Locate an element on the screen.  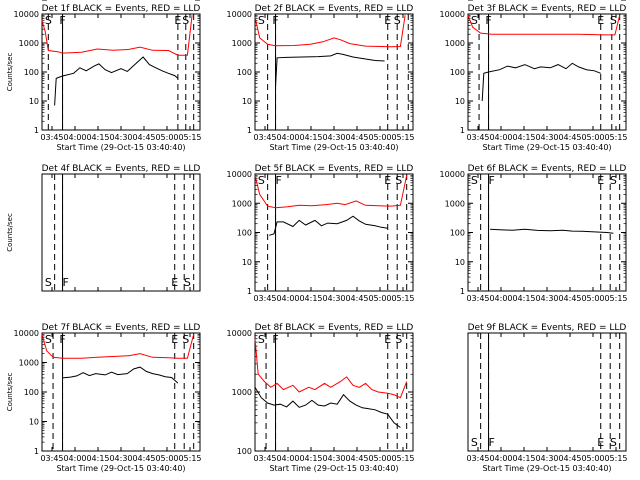
panel-title: Det 4f BLACK = Events, RED = LLD is located at coordinates (121, 169).